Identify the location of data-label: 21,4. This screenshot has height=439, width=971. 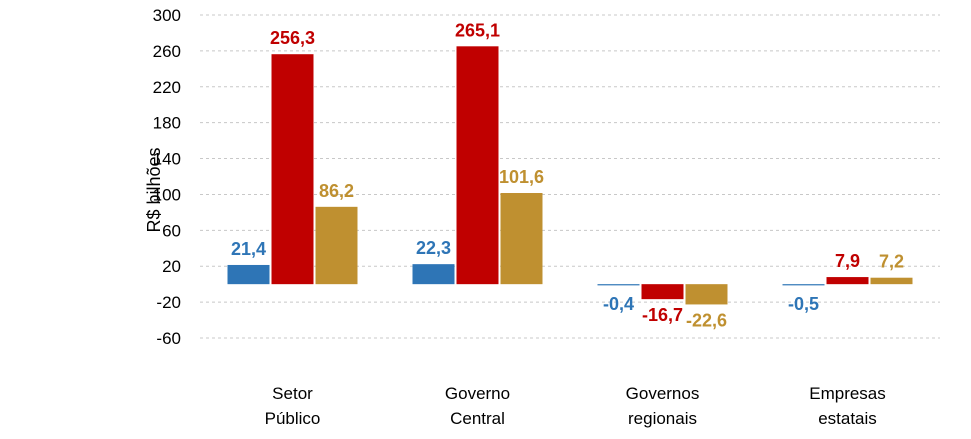
(248, 249).